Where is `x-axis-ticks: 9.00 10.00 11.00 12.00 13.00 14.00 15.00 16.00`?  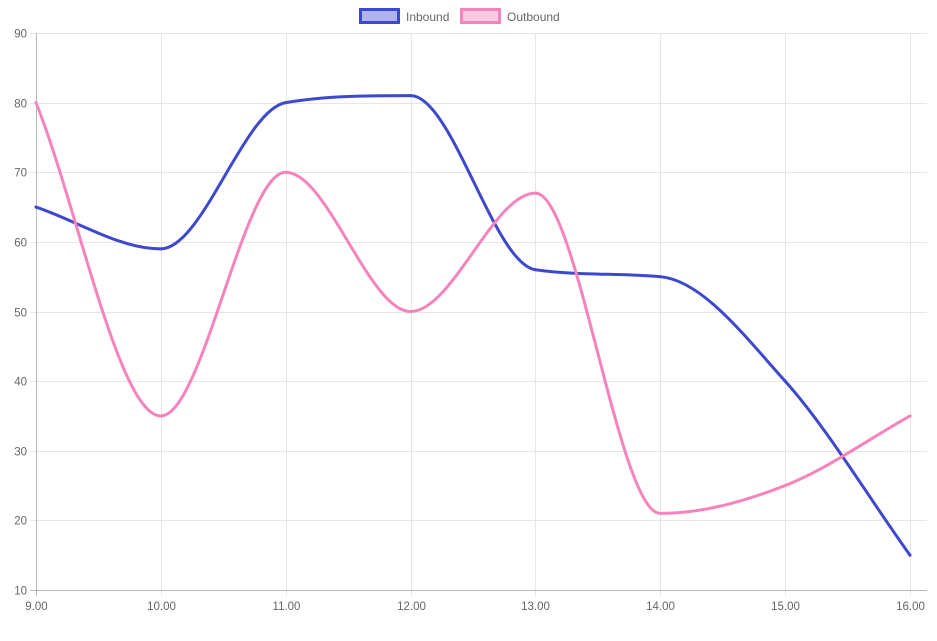 x-axis-ticks: 9.00 10.00 11.00 12.00 13.00 14.00 15.00 16.00 is located at coordinates (475, 607).